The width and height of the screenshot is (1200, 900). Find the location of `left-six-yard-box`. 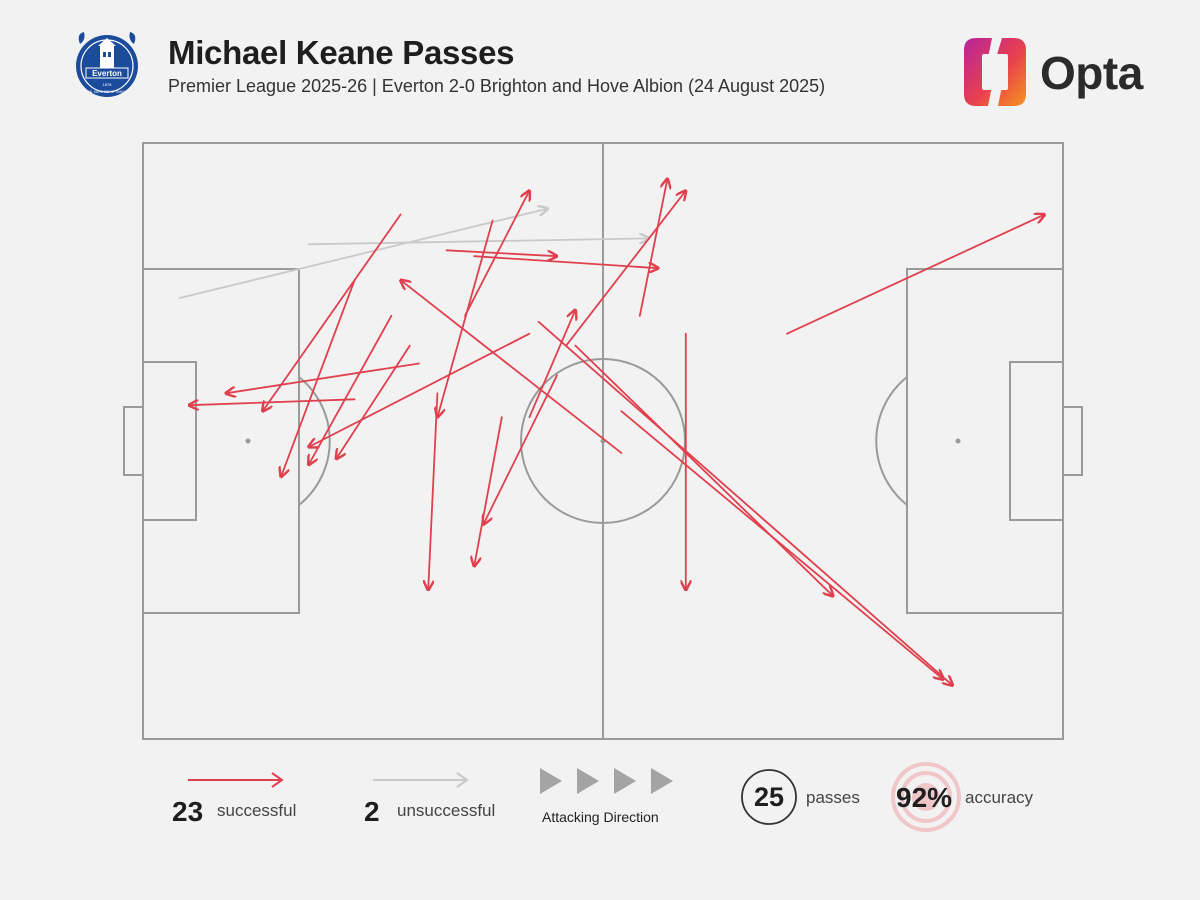

left-six-yard-box is located at coordinates (169, 441).